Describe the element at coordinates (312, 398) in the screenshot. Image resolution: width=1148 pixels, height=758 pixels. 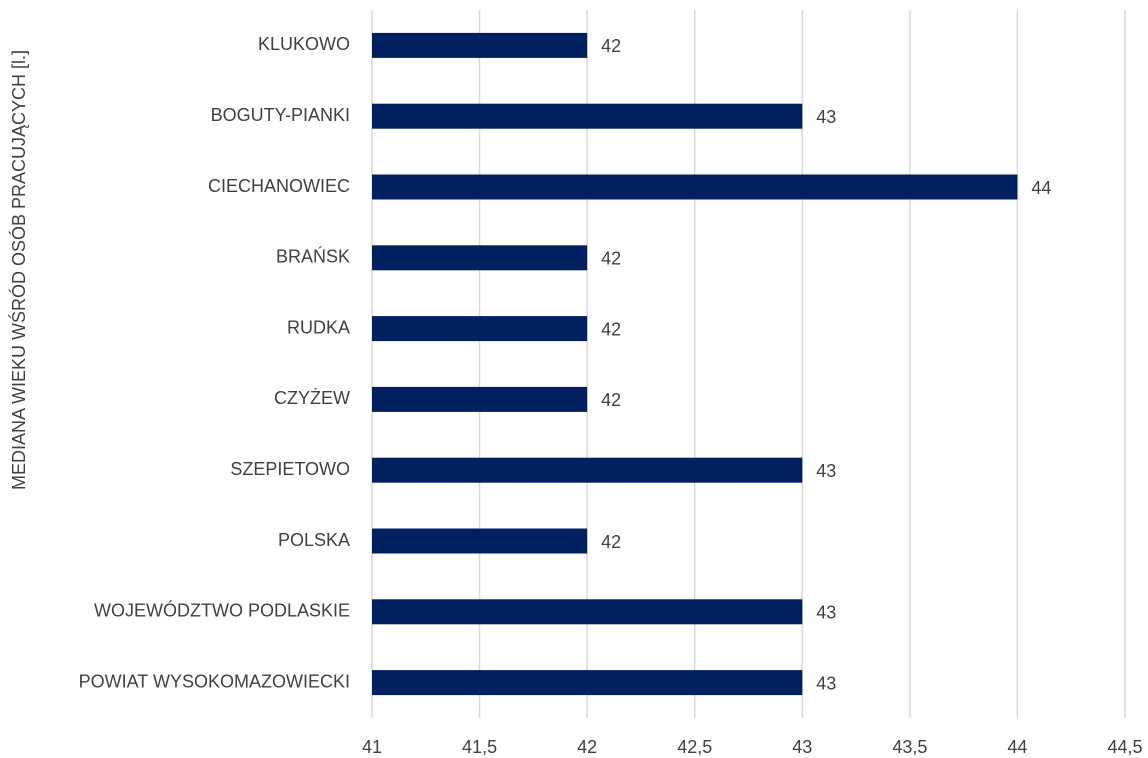
I see `y-tick-label: CZYŻEW` at that location.